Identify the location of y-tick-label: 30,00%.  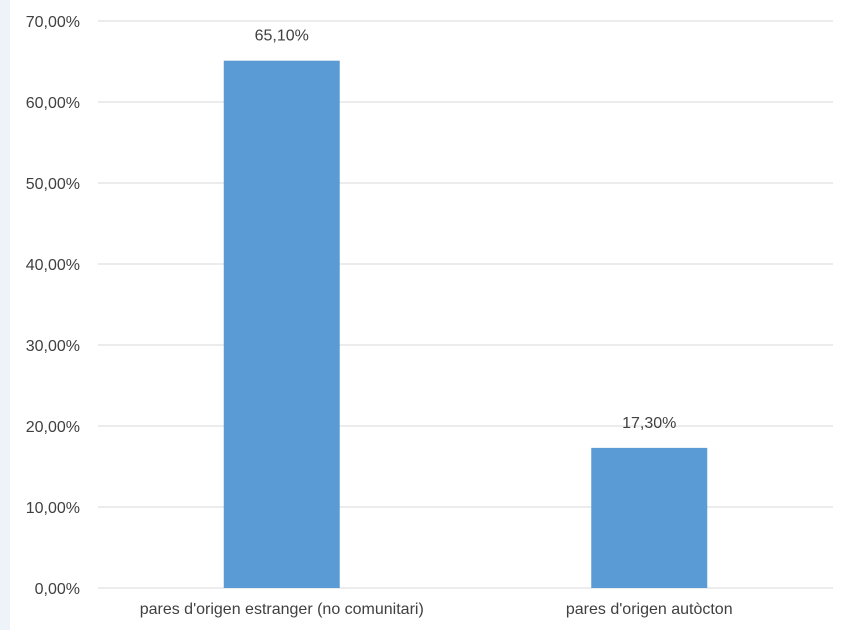
(53, 346).